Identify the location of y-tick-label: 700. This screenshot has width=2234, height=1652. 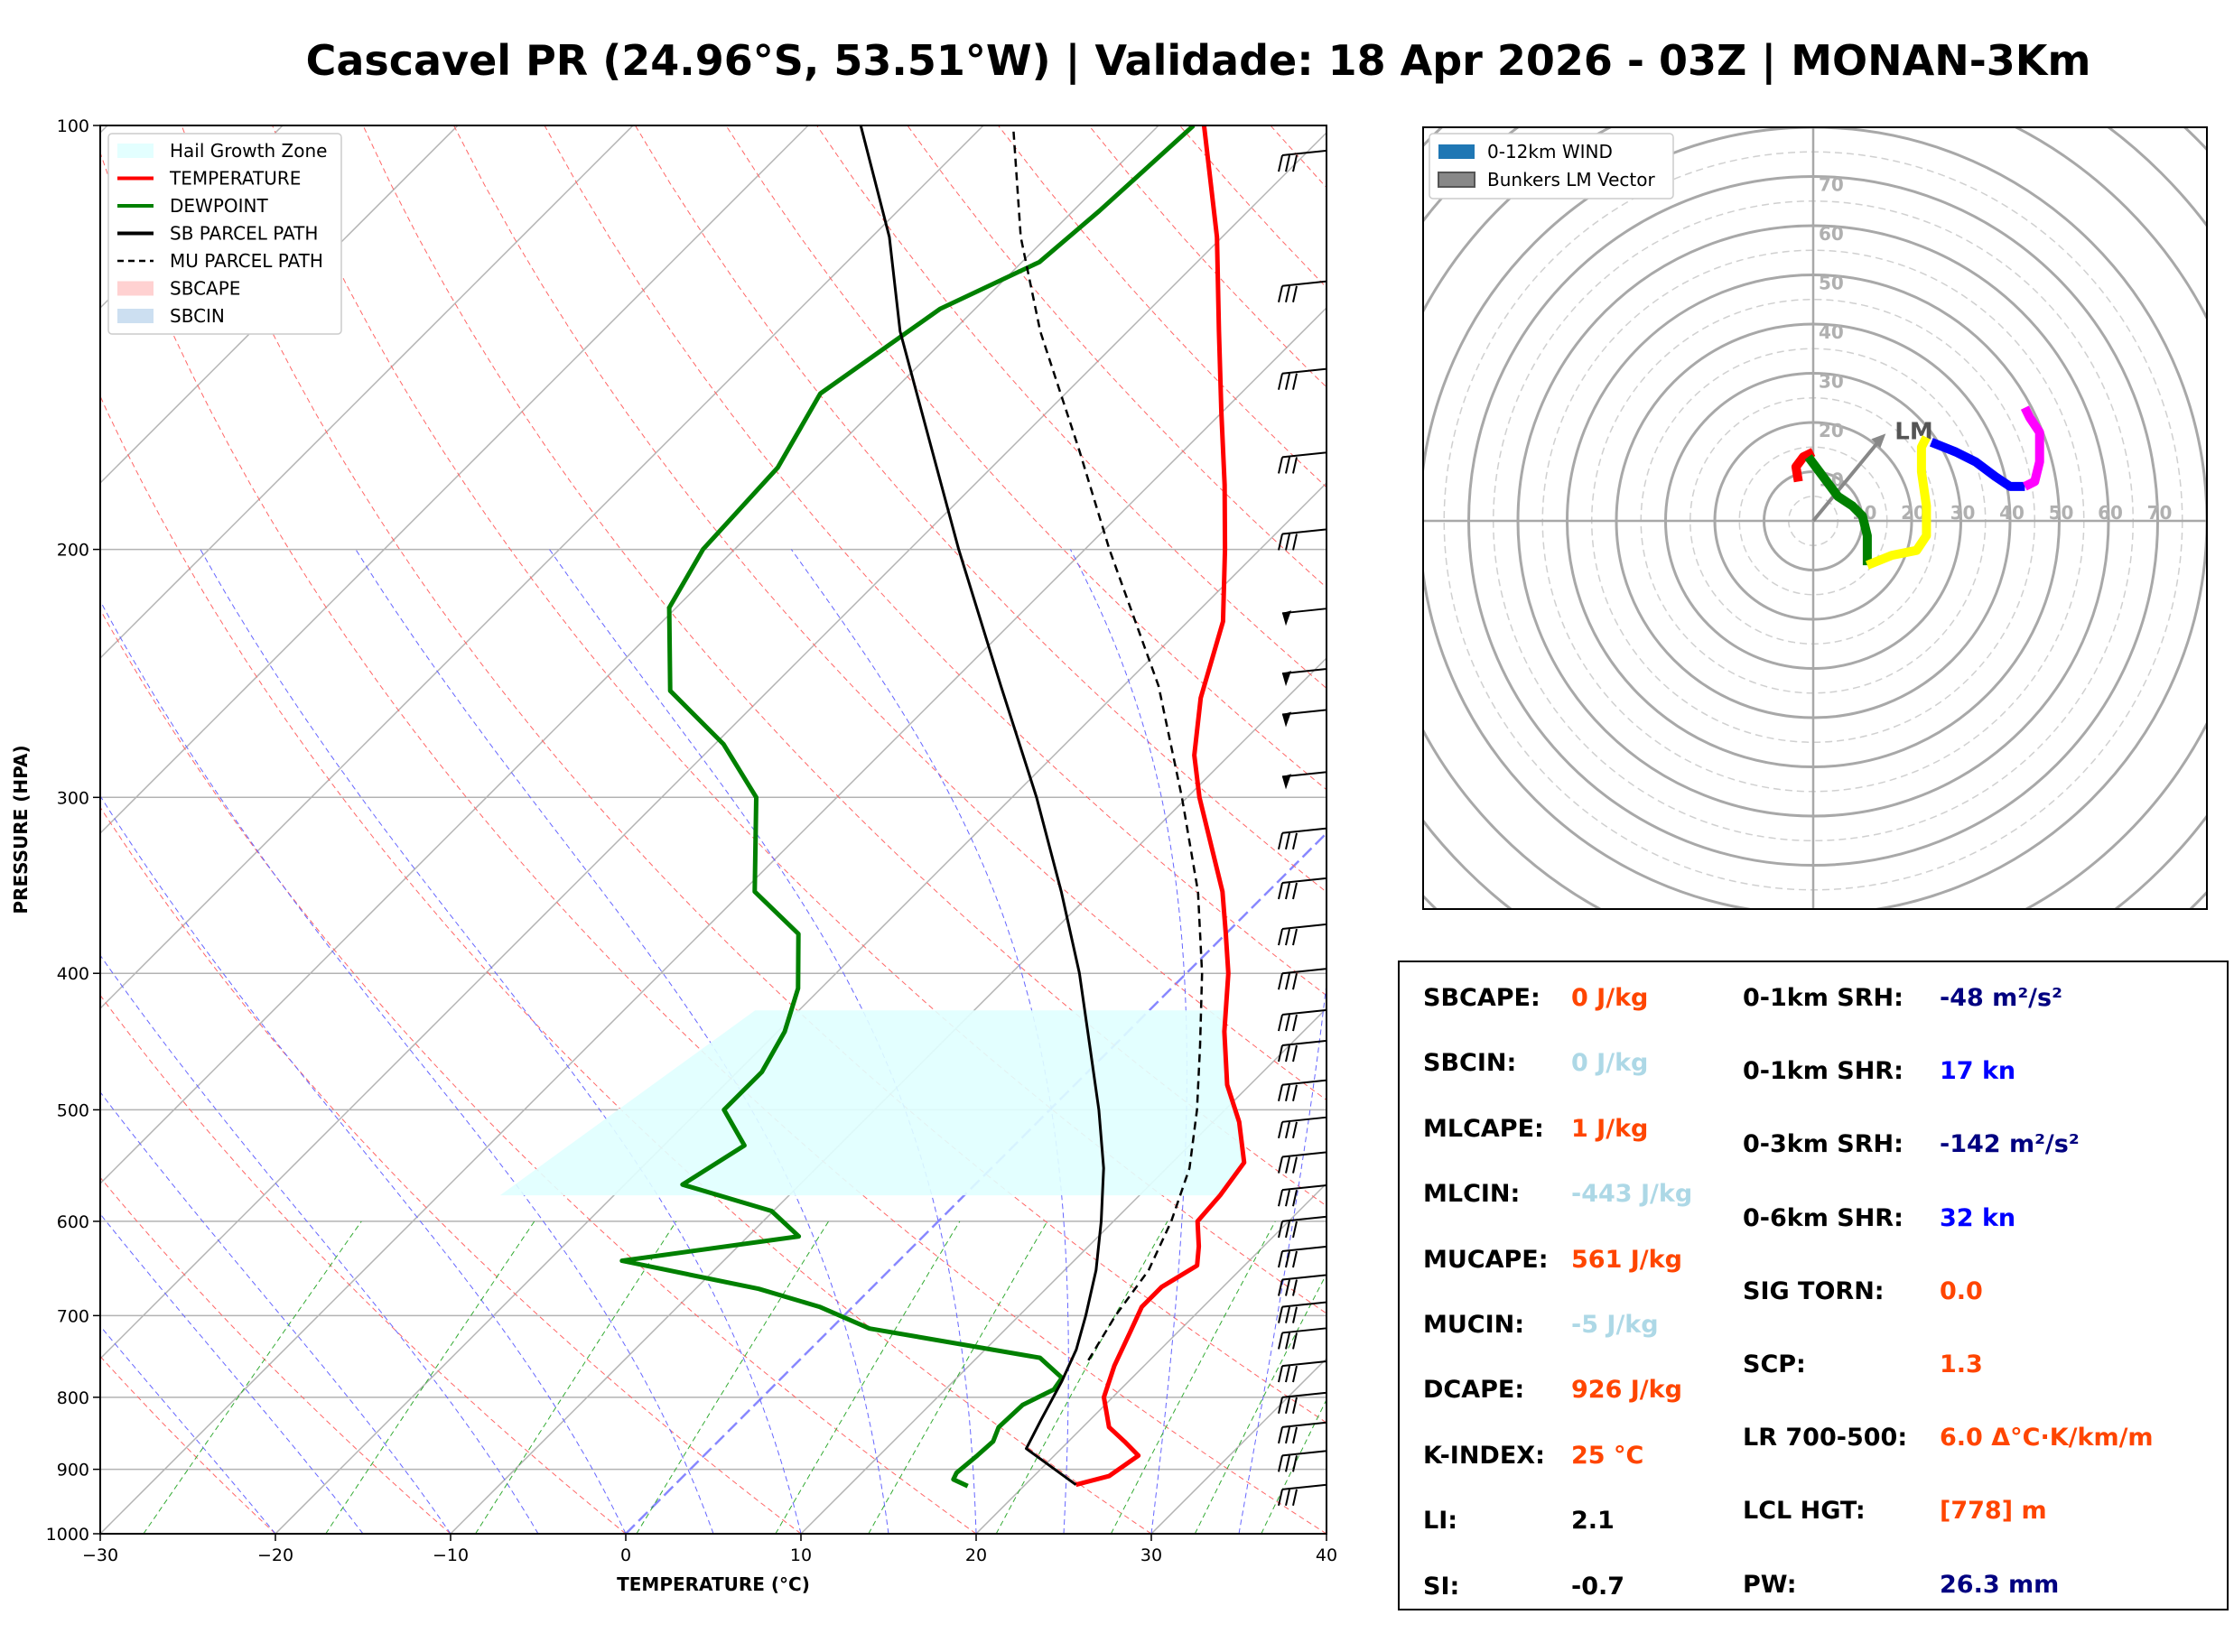
(73, 1316).